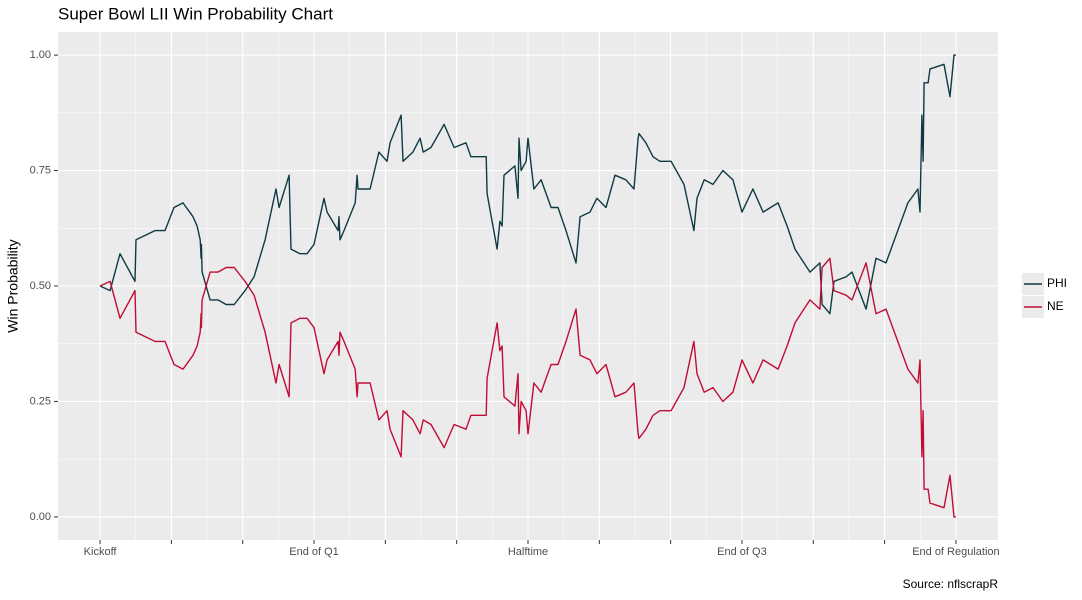 Image resolution: width=1082 pixels, height=600 pixels. Describe the element at coordinates (13, 285) in the screenshot. I see `y-axis-title: Win Probability` at that location.